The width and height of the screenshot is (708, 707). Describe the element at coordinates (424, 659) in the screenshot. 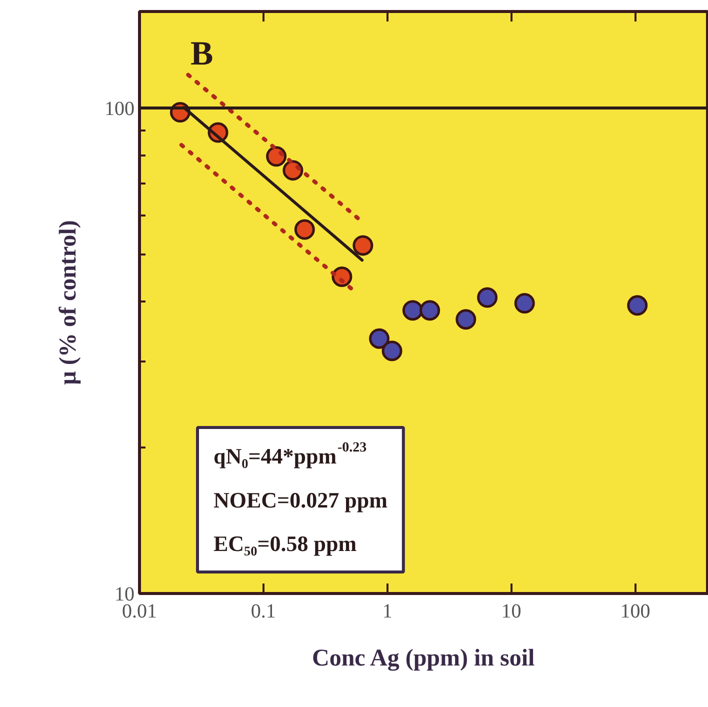

I see `x-axis-title: Conc Ag (ppm) in soil` at that location.